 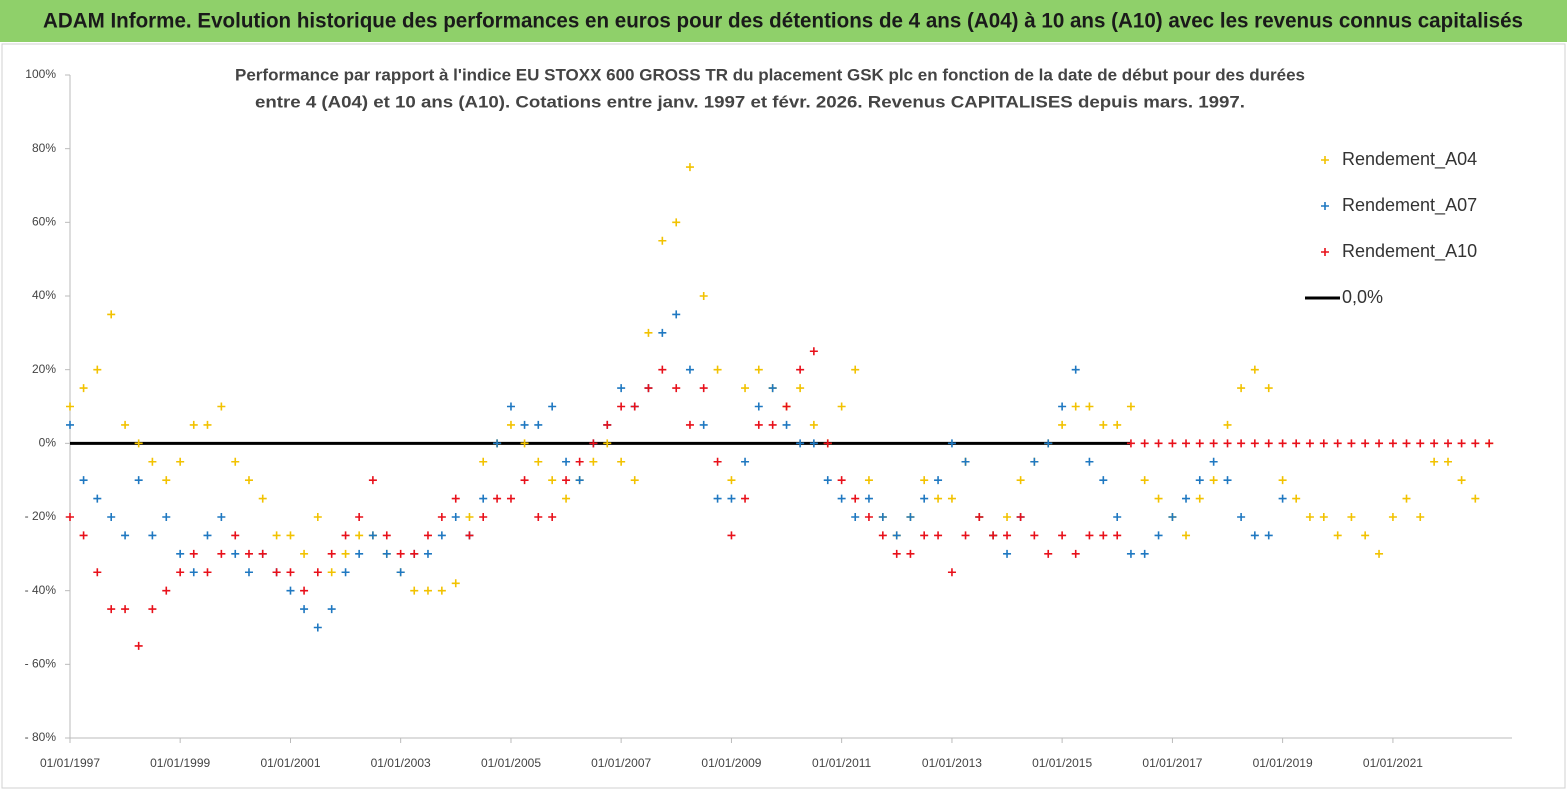 What do you see at coordinates (1393, 763) in the screenshot?
I see `x-tick-label: 01/01/2021` at bounding box center [1393, 763].